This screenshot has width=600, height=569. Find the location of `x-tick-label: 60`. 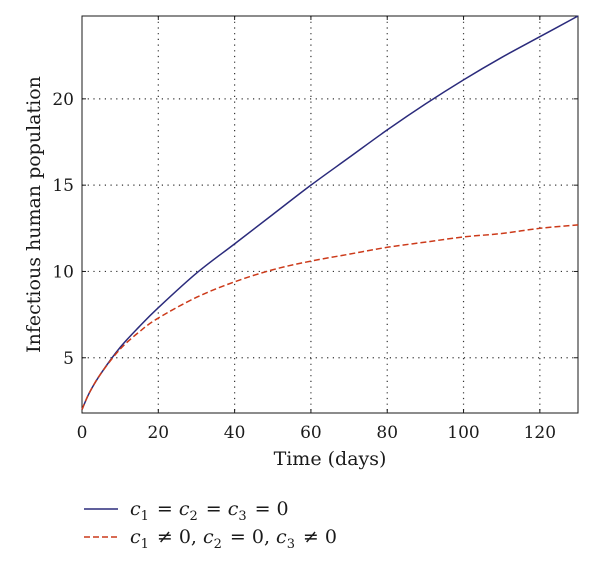

x-tick-label: 60 is located at coordinates (311, 433).